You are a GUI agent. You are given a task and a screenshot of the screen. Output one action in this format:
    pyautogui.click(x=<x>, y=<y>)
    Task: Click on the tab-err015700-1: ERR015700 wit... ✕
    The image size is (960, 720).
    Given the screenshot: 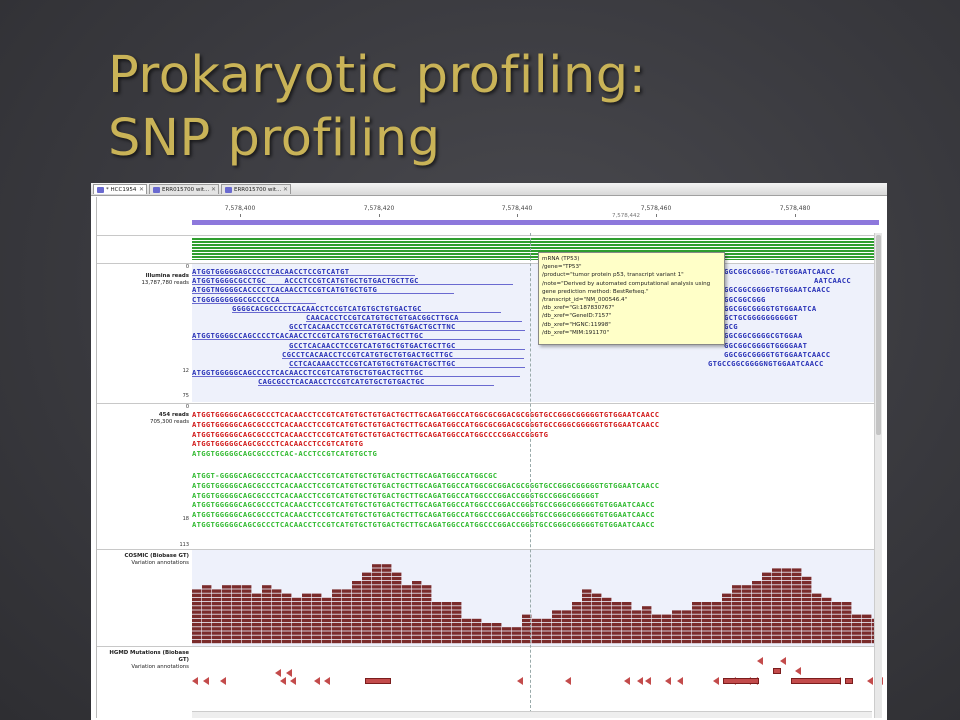 What is the action you would take?
    pyautogui.click(x=184, y=189)
    